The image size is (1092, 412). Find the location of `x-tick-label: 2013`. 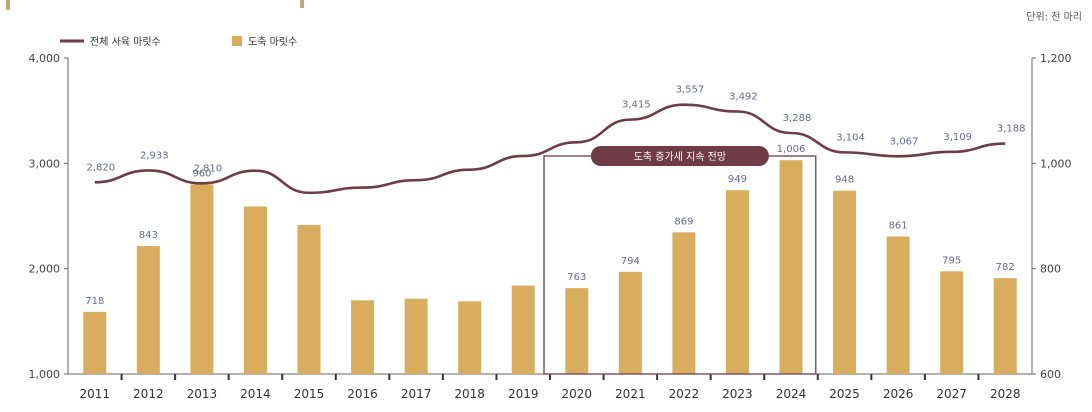

x-tick-label: 2013 is located at coordinates (202, 394).